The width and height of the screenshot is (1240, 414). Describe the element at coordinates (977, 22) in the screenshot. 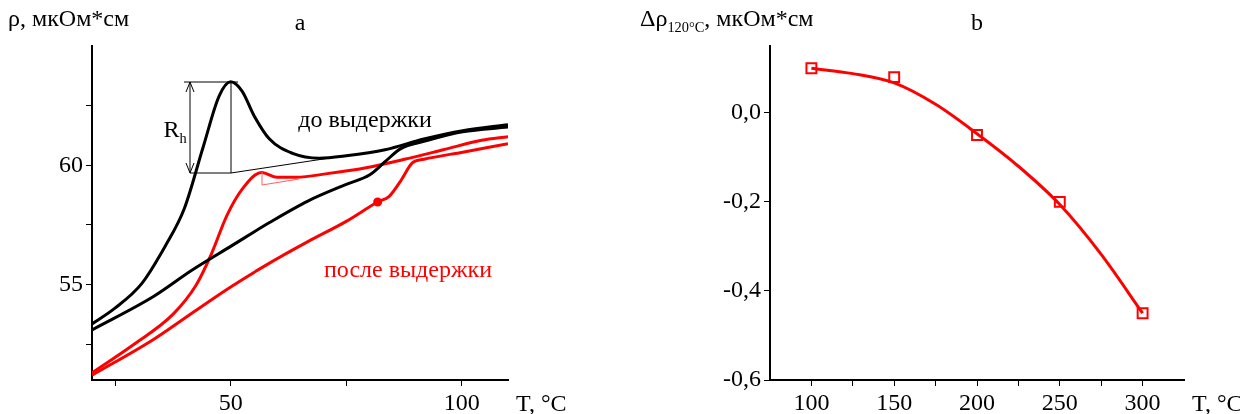

I see `chart-title: b` at that location.